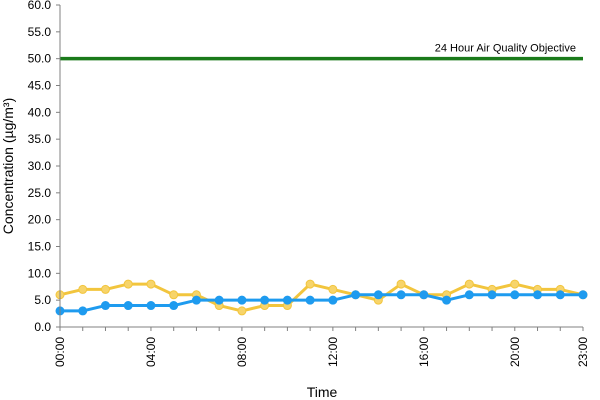  Describe the element at coordinates (42, 300) in the screenshot. I see `y-tick-label: 5.0` at that location.